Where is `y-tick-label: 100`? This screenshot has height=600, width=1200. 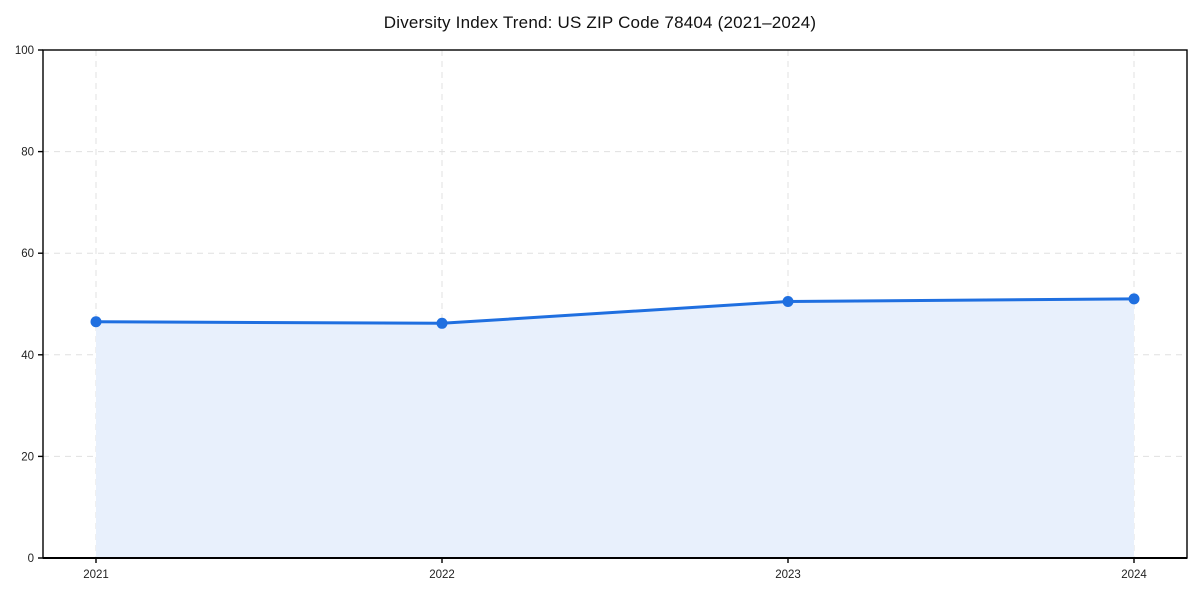 y-tick-label: 100 is located at coordinates (24, 51).